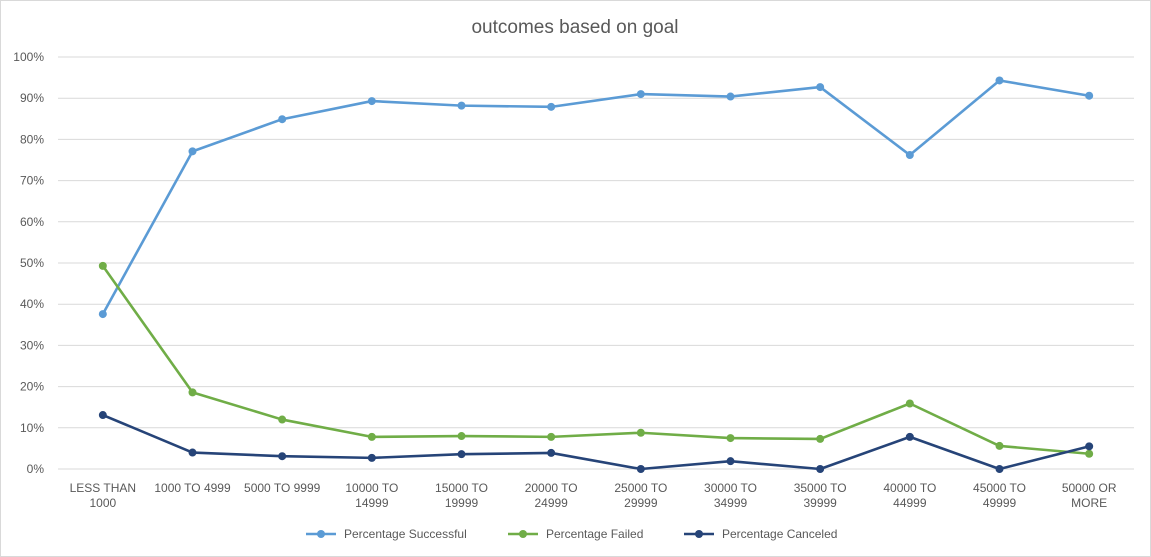 The height and width of the screenshot is (557, 1151). What do you see at coordinates (371, 495) in the screenshot?
I see `x-tick-label: 10000 TO 14999` at bounding box center [371, 495].